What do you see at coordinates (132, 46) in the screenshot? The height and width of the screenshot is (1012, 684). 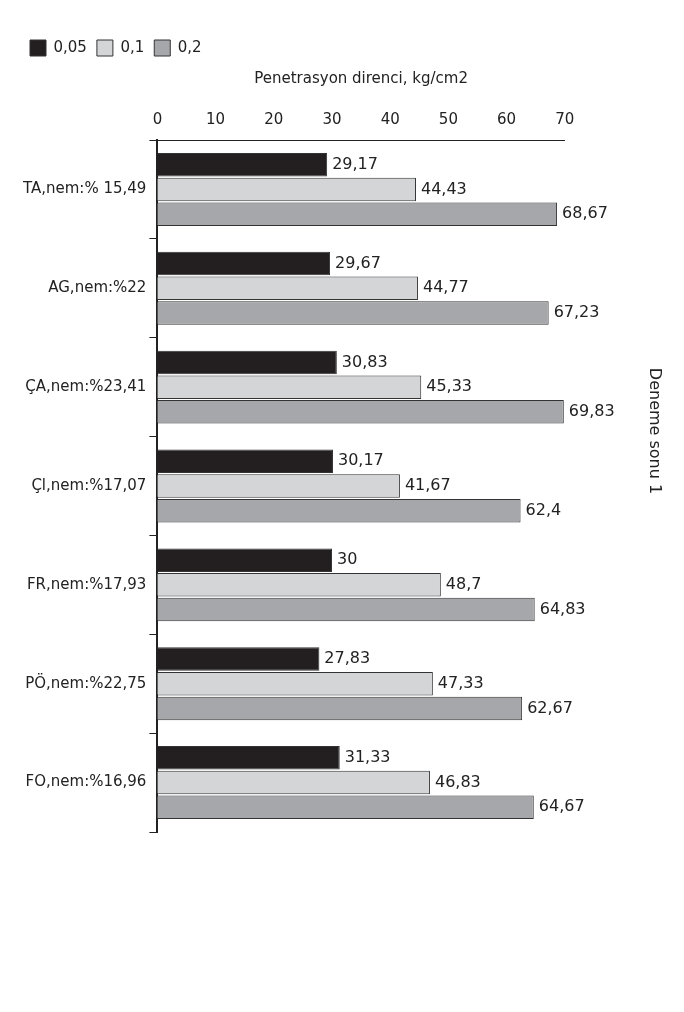 I see `legend-label: 0,1` at bounding box center [132, 46].